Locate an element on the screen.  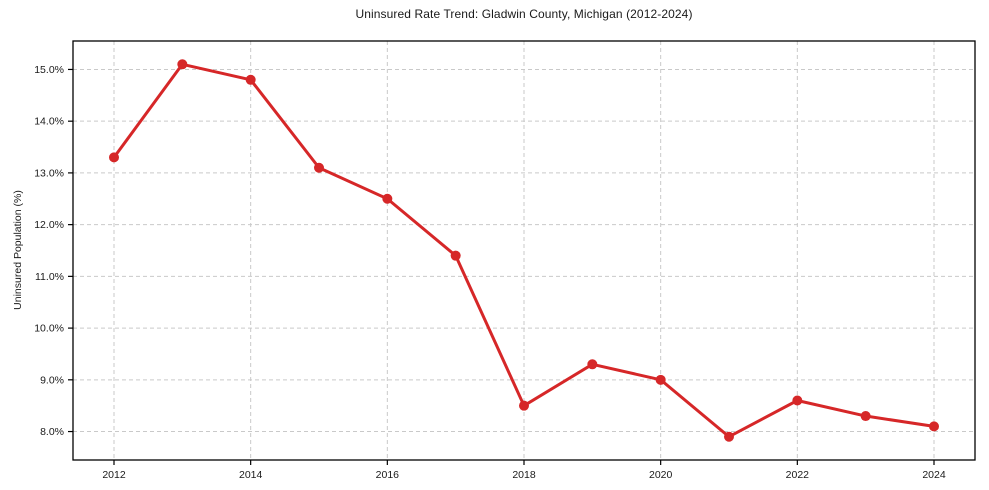
x-tick-label: 2024 is located at coordinates (934, 475).